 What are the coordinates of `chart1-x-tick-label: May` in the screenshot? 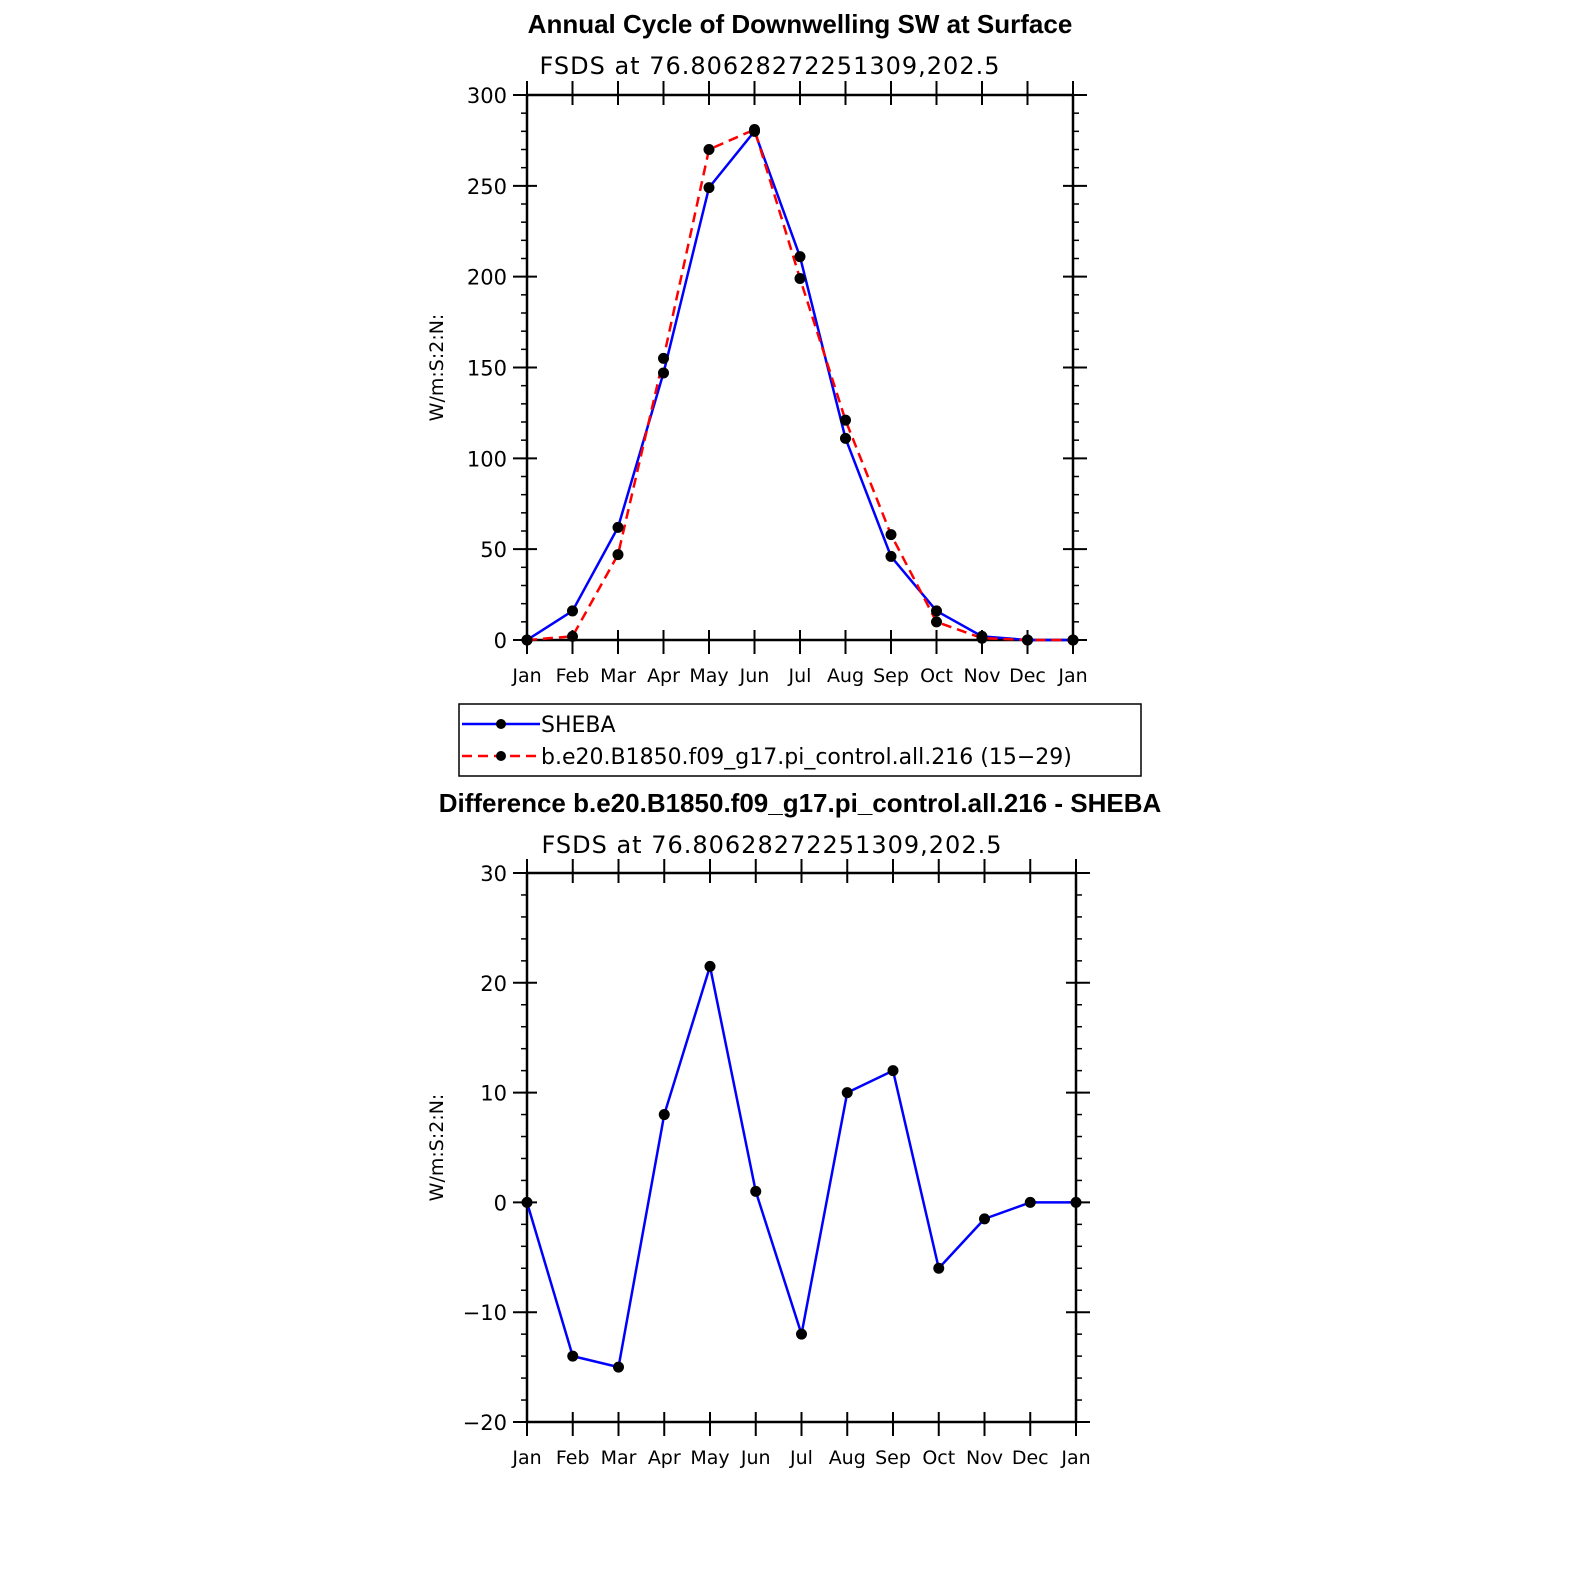 It's located at (709, 1458).